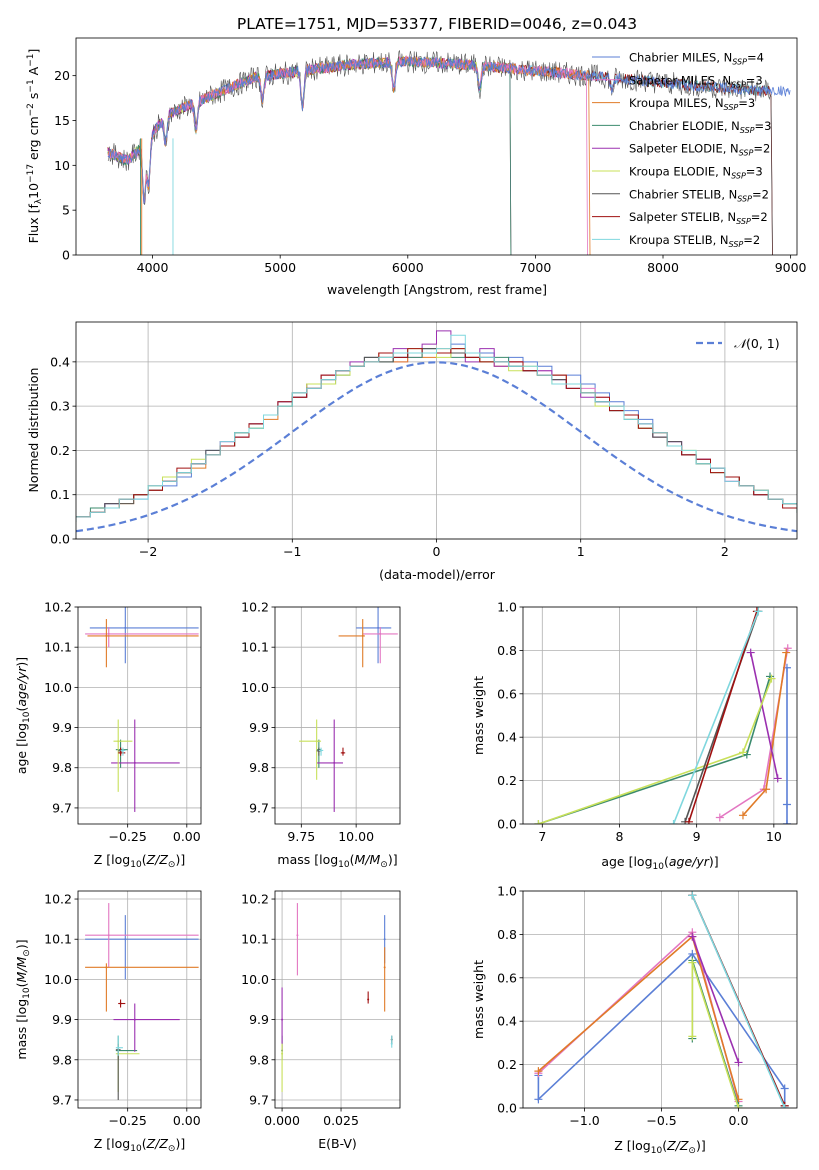  What do you see at coordinates (659, 863) in the screenshot?
I see `x-axis-label: age [log10(age/yr)]` at bounding box center [659, 863].